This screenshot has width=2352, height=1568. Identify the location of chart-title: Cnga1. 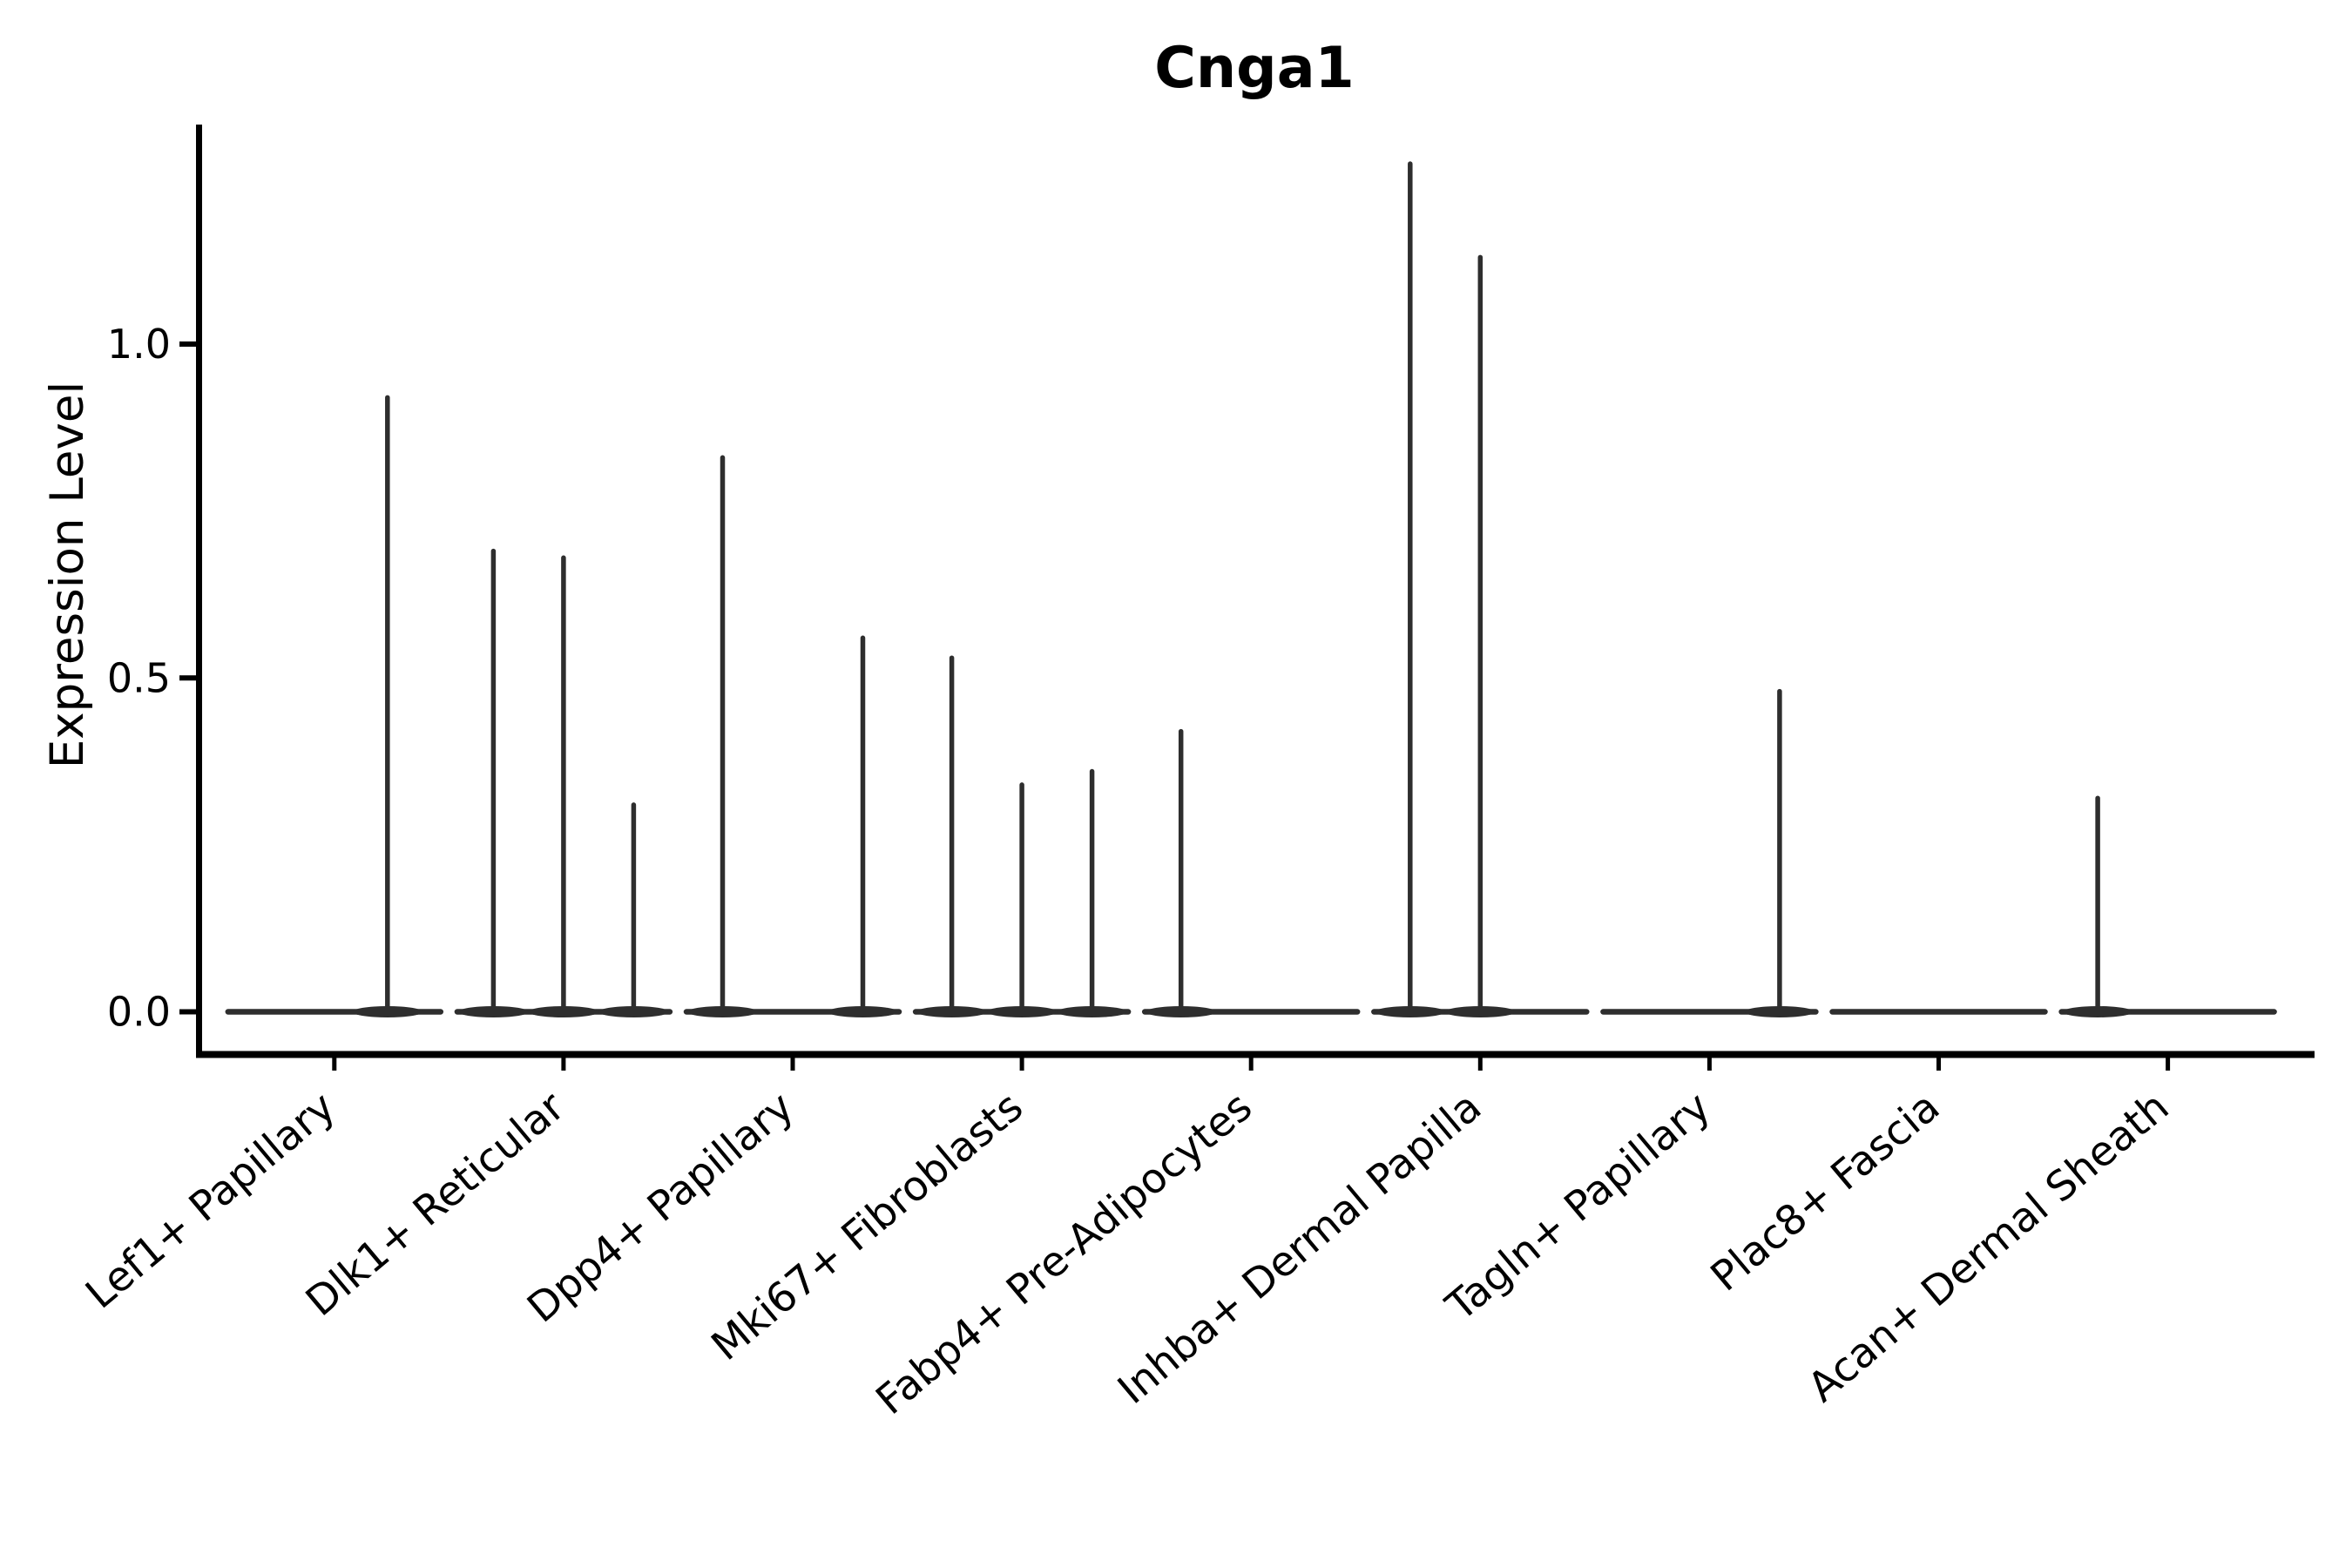
(1254, 68).